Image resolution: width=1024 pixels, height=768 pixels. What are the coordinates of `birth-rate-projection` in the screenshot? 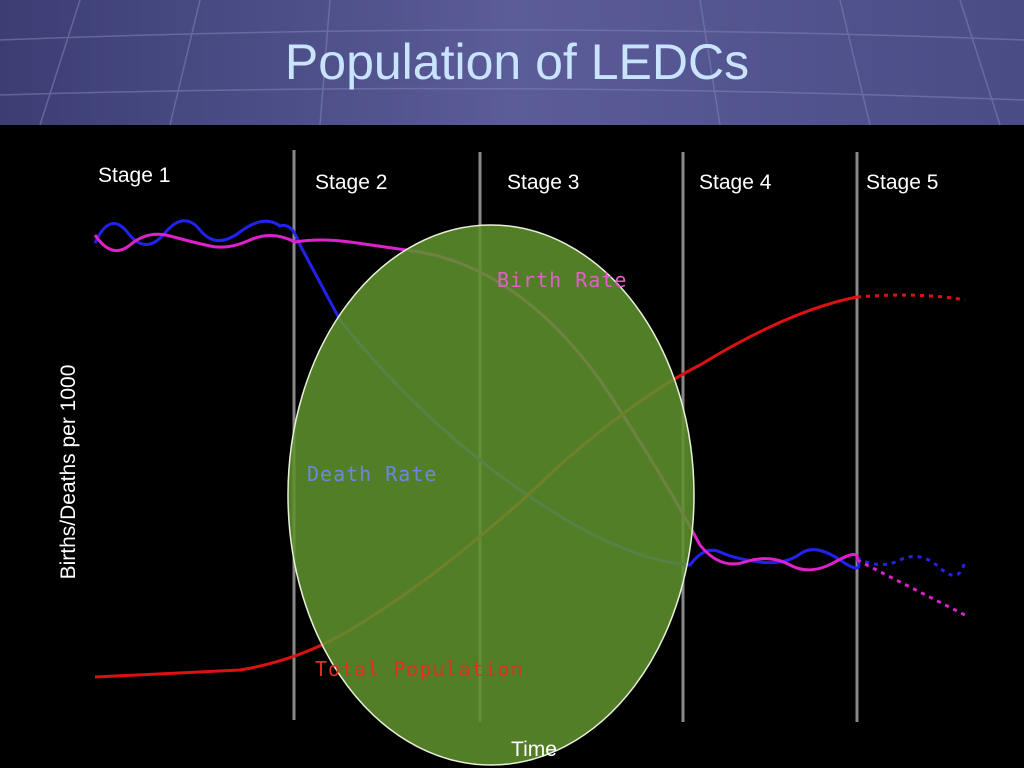 It's located at (911, 587).